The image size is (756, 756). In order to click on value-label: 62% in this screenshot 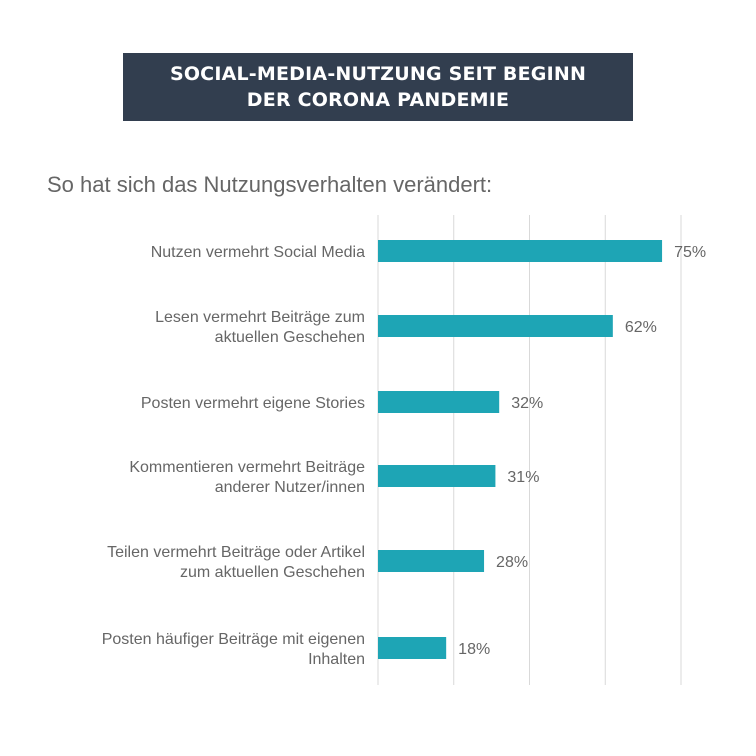, I will do `click(641, 327)`.